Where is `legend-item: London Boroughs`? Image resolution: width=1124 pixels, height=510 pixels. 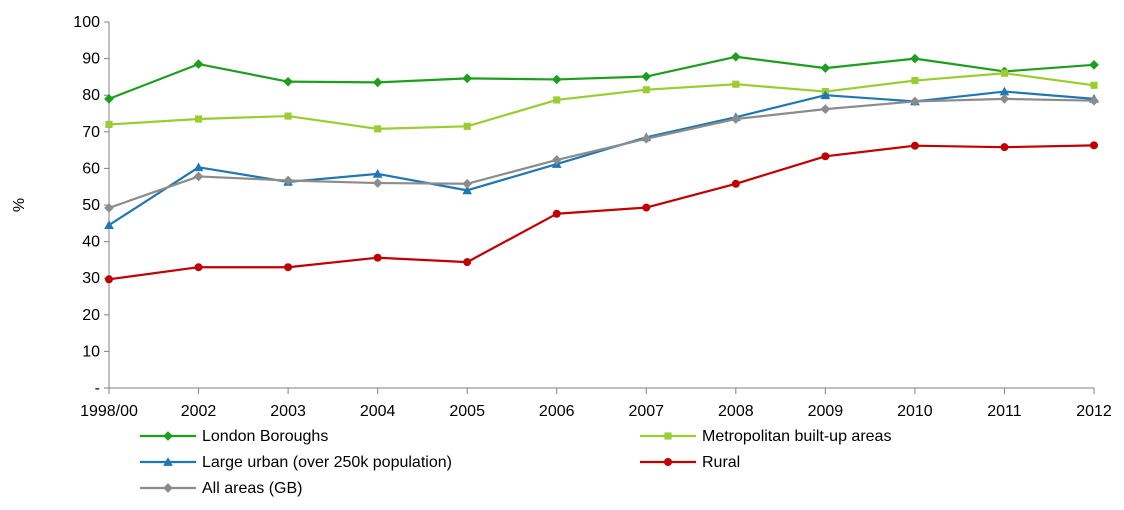 legend-item: London Boroughs is located at coordinates (234, 436).